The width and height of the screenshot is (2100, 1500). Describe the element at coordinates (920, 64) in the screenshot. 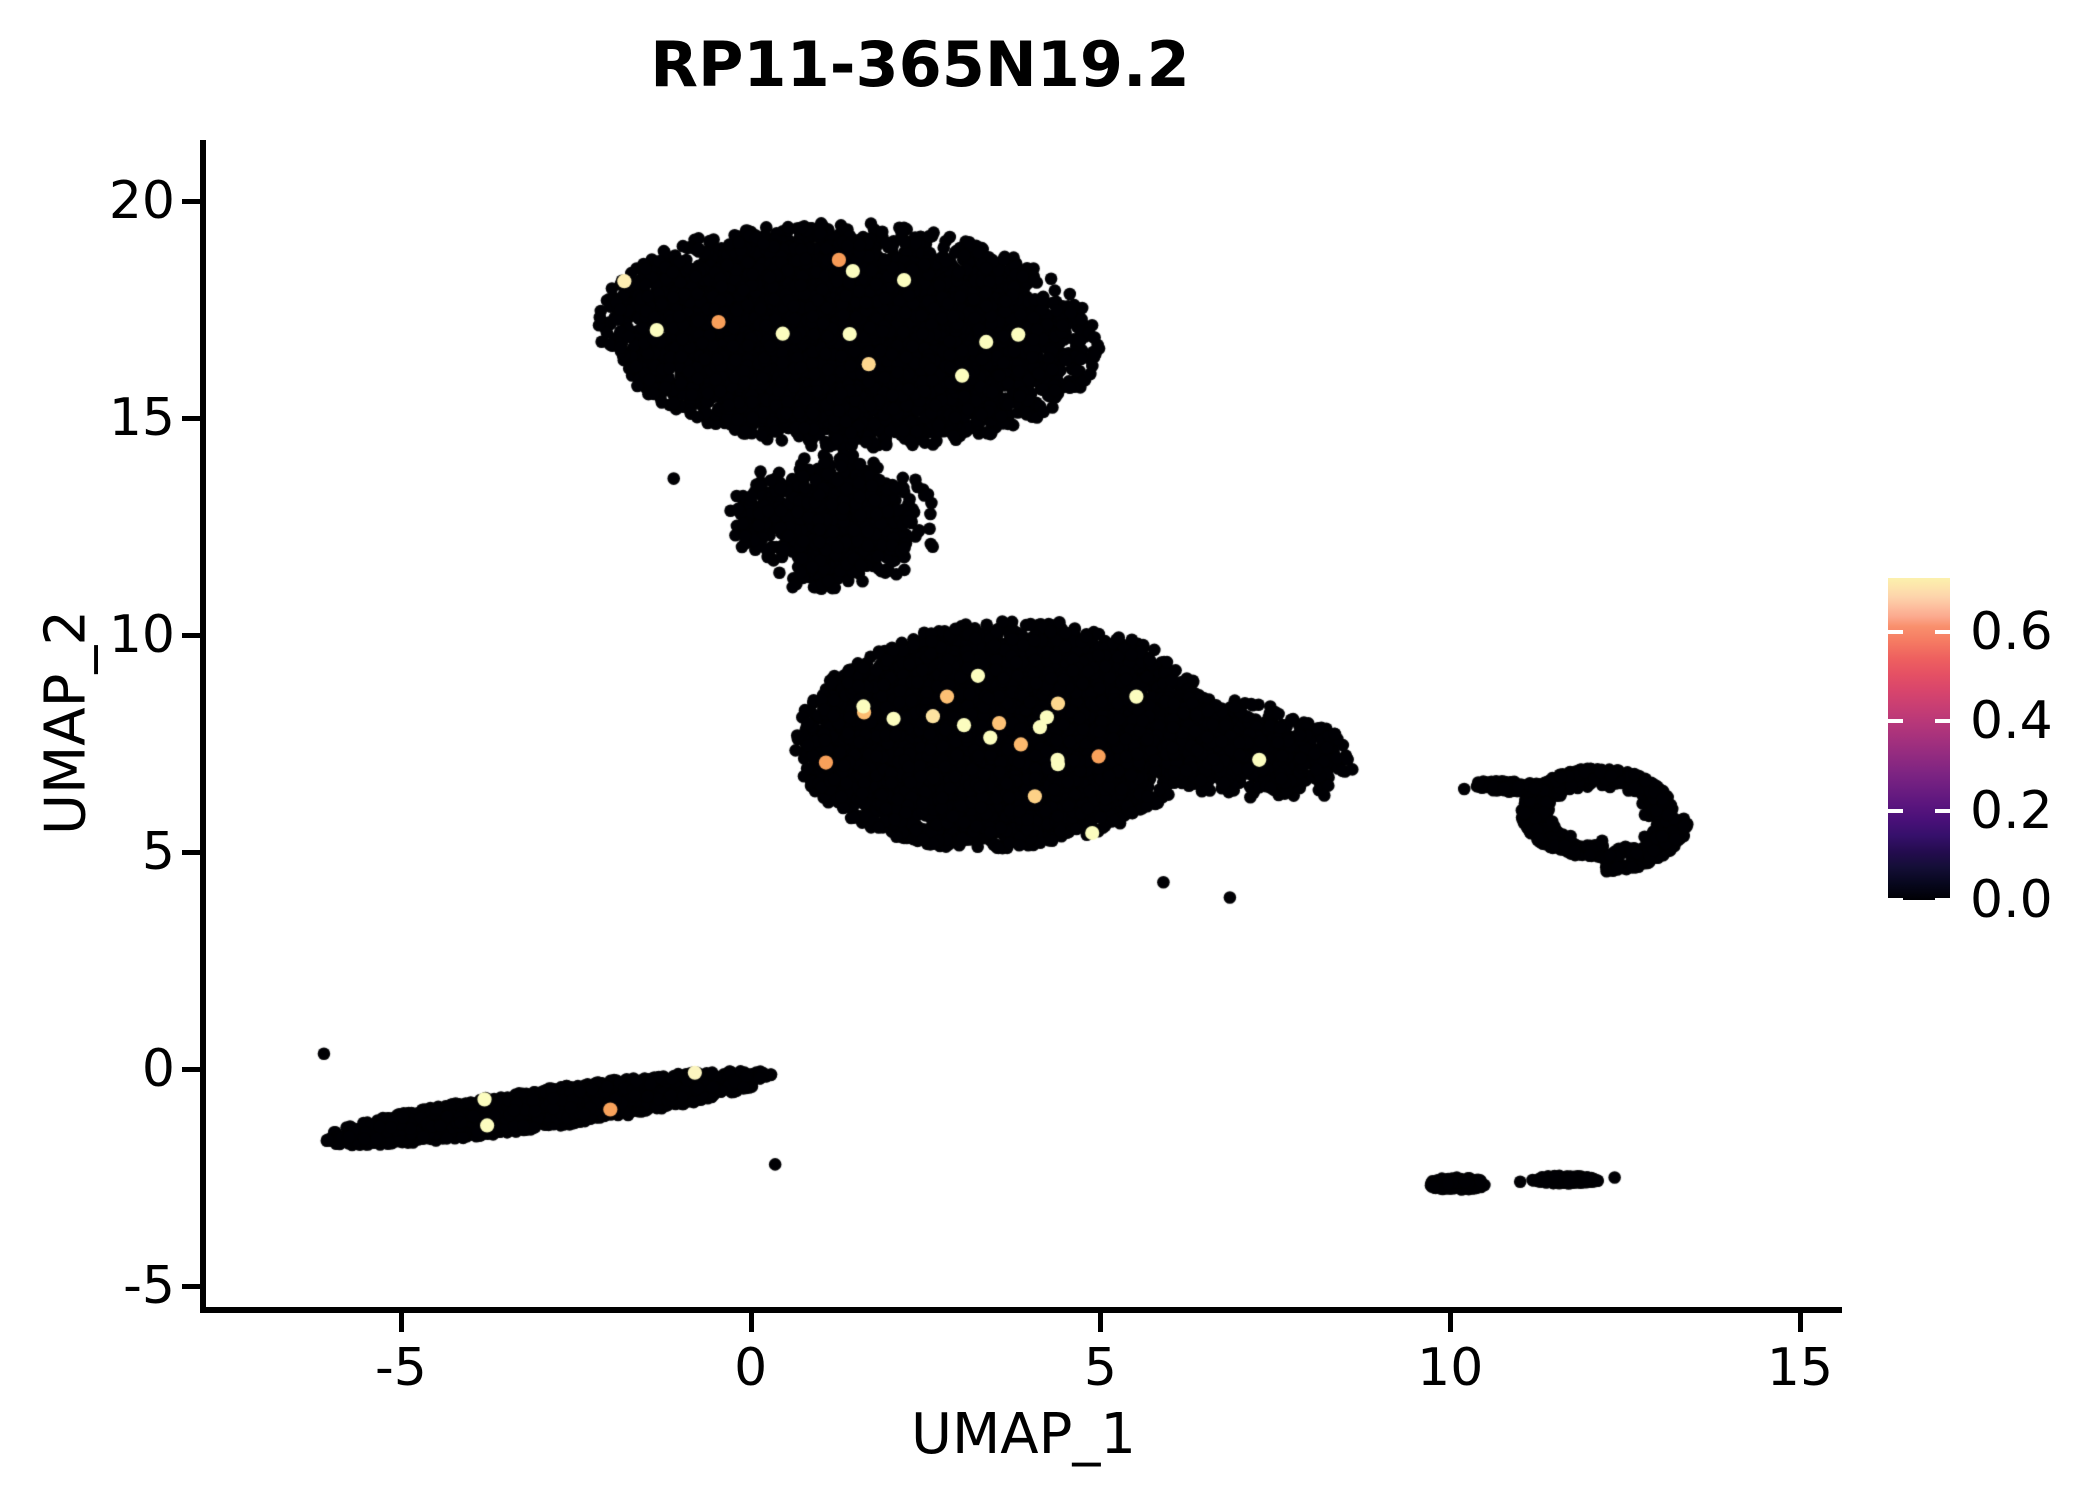

I see `page-title: RP11-365N19.2` at that location.